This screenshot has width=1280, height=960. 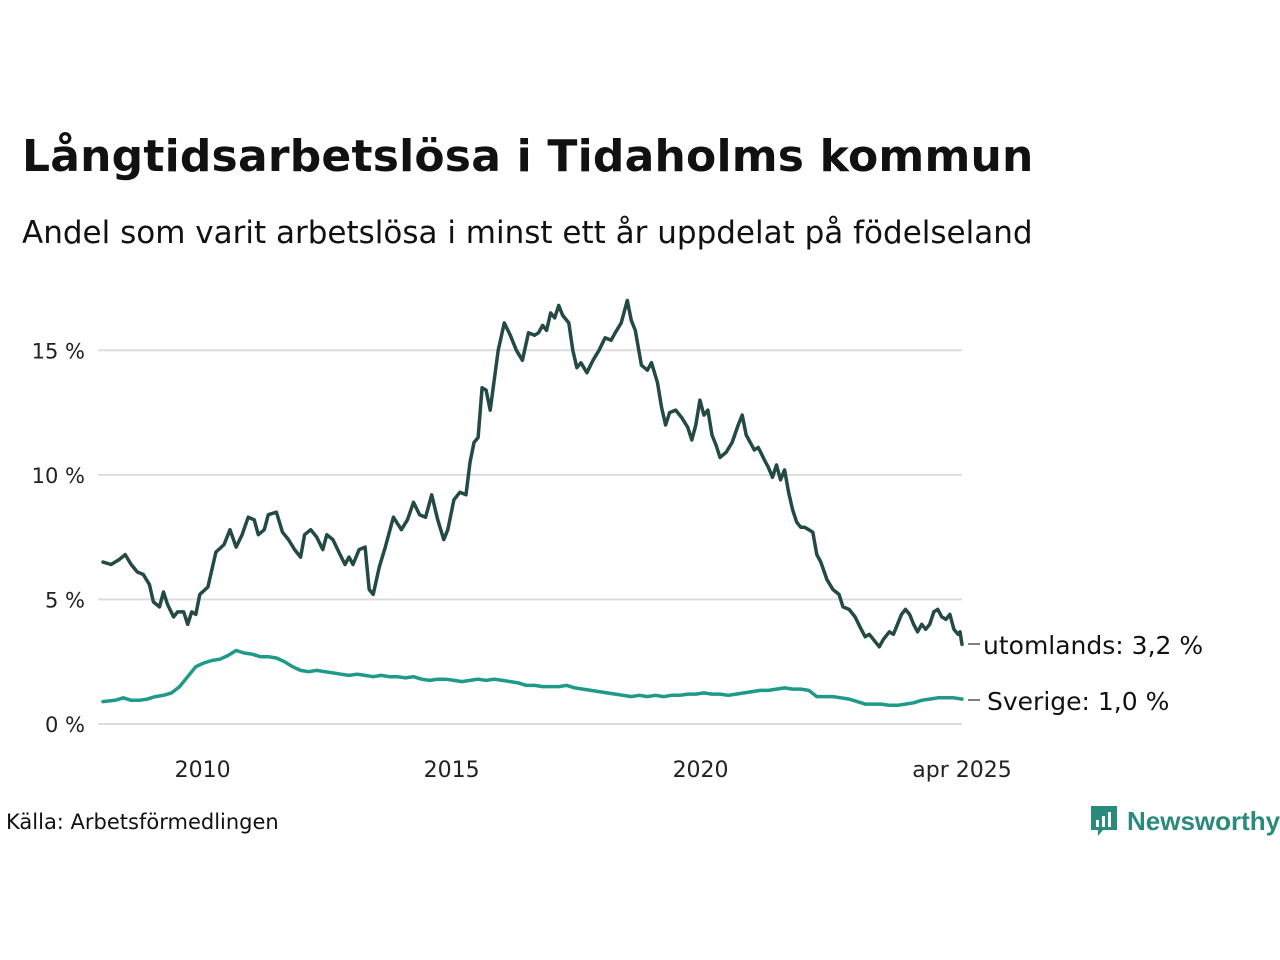 I want to click on newsworthy-logo-text: Newsworthy, so click(x=1203, y=820).